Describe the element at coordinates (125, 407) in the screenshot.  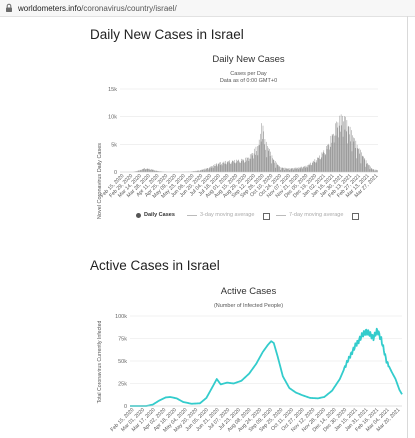
I see `active-y-tick: 0` at that location.